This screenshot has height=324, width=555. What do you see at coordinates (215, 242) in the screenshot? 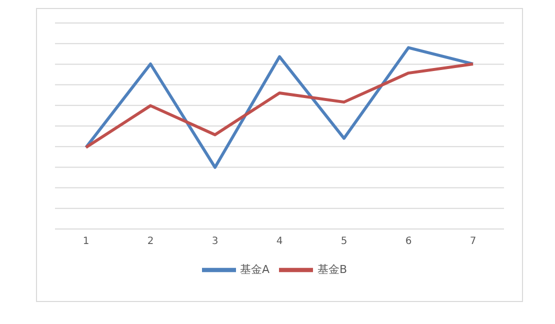
I see `x-tick-label: 3` at bounding box center [215, 242].